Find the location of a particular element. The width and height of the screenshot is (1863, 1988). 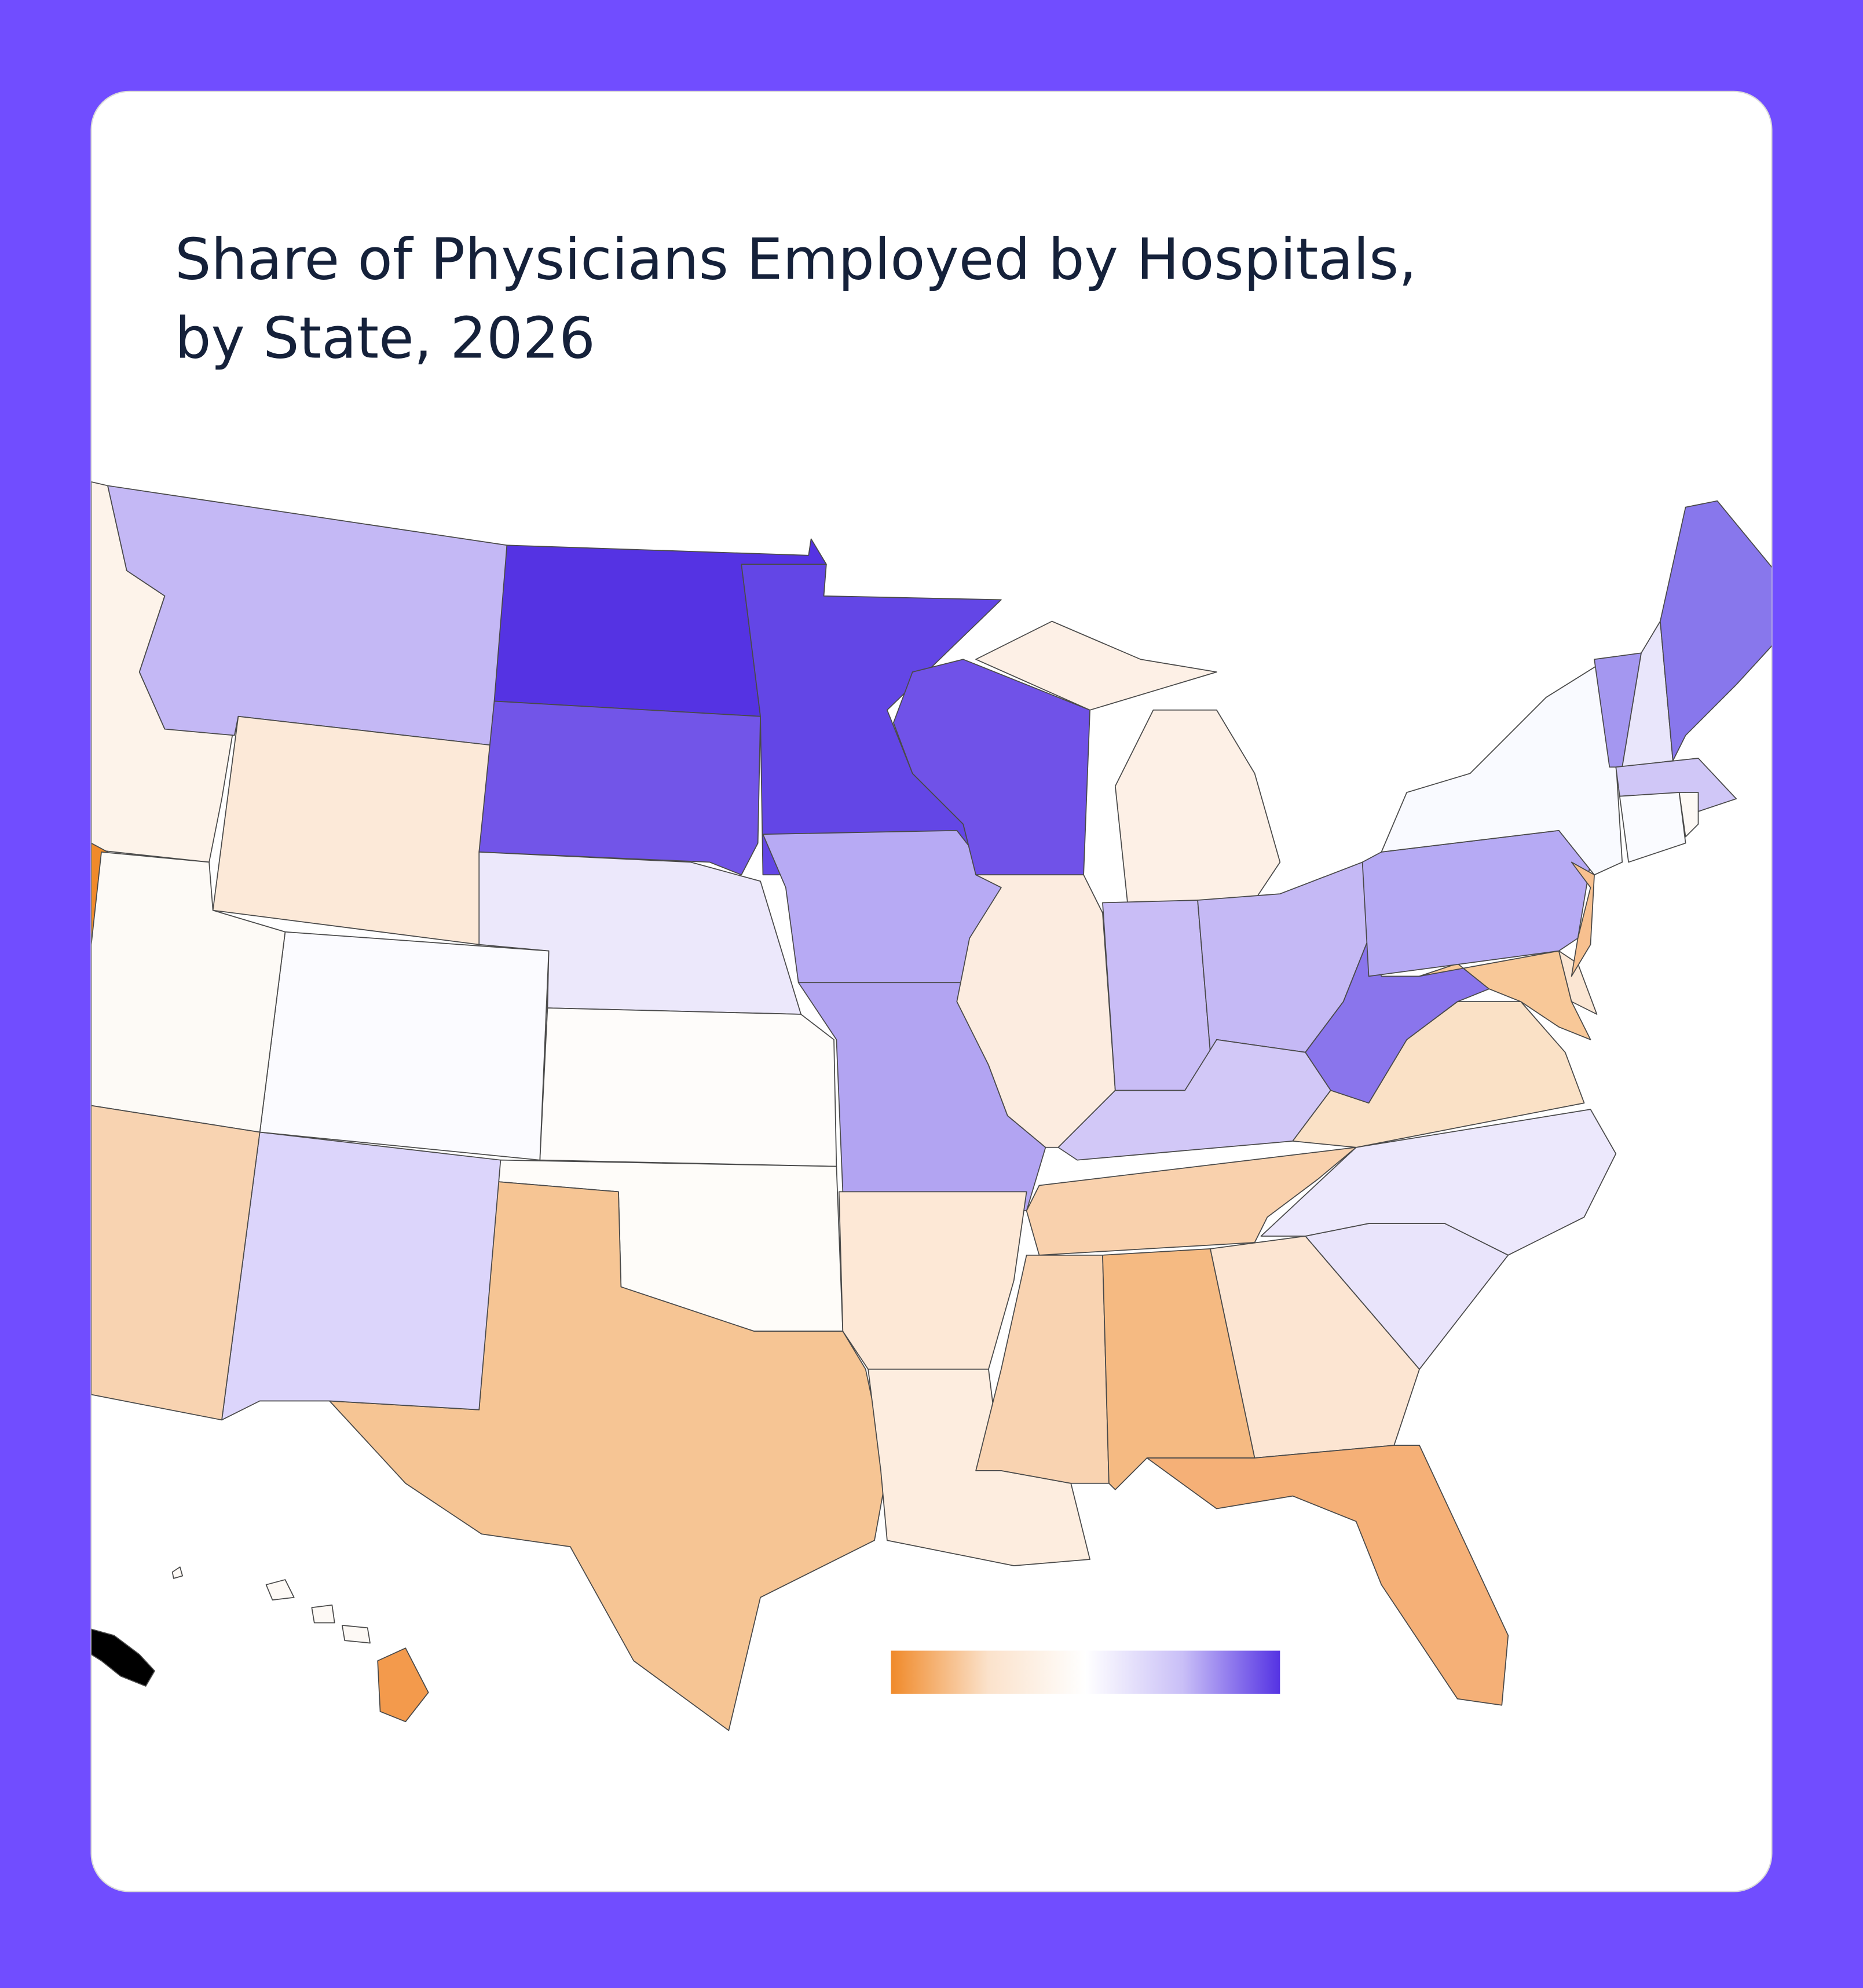

legend-colorbar is located at coordinates (1085, 1672).